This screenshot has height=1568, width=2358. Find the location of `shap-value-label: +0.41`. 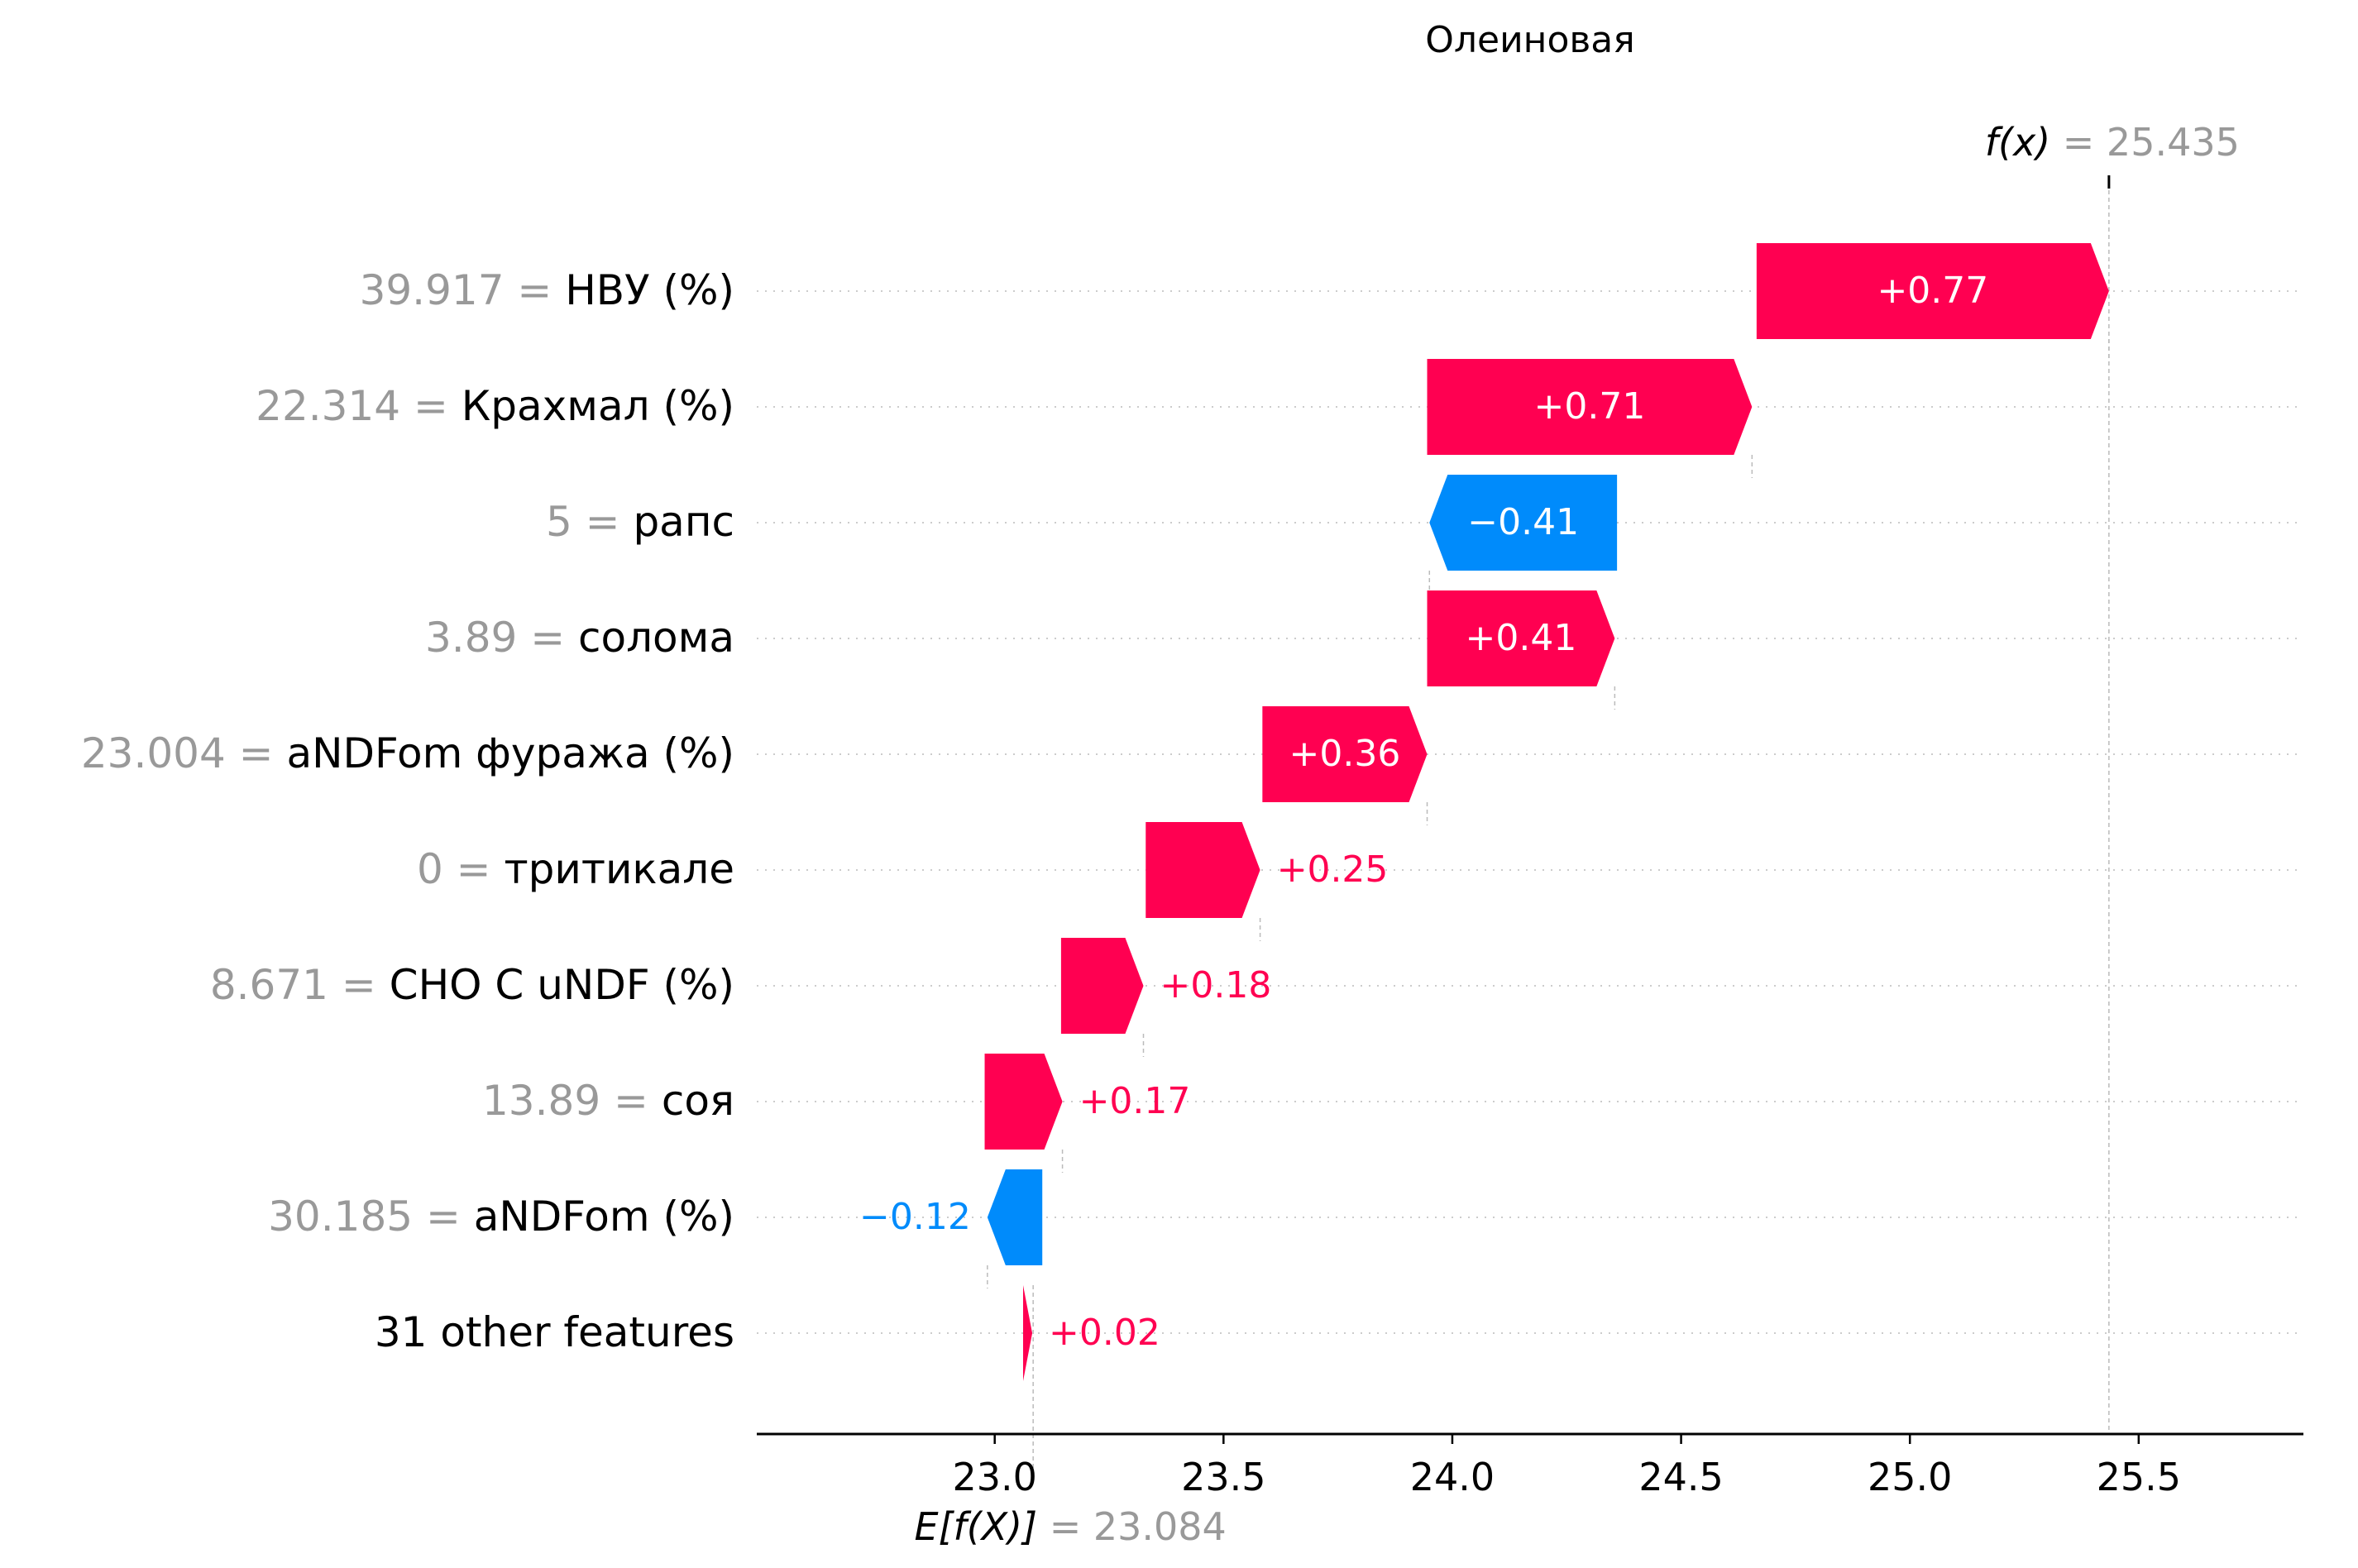

shap-value-label: +0.41 is located at coordinates (1521, 638).